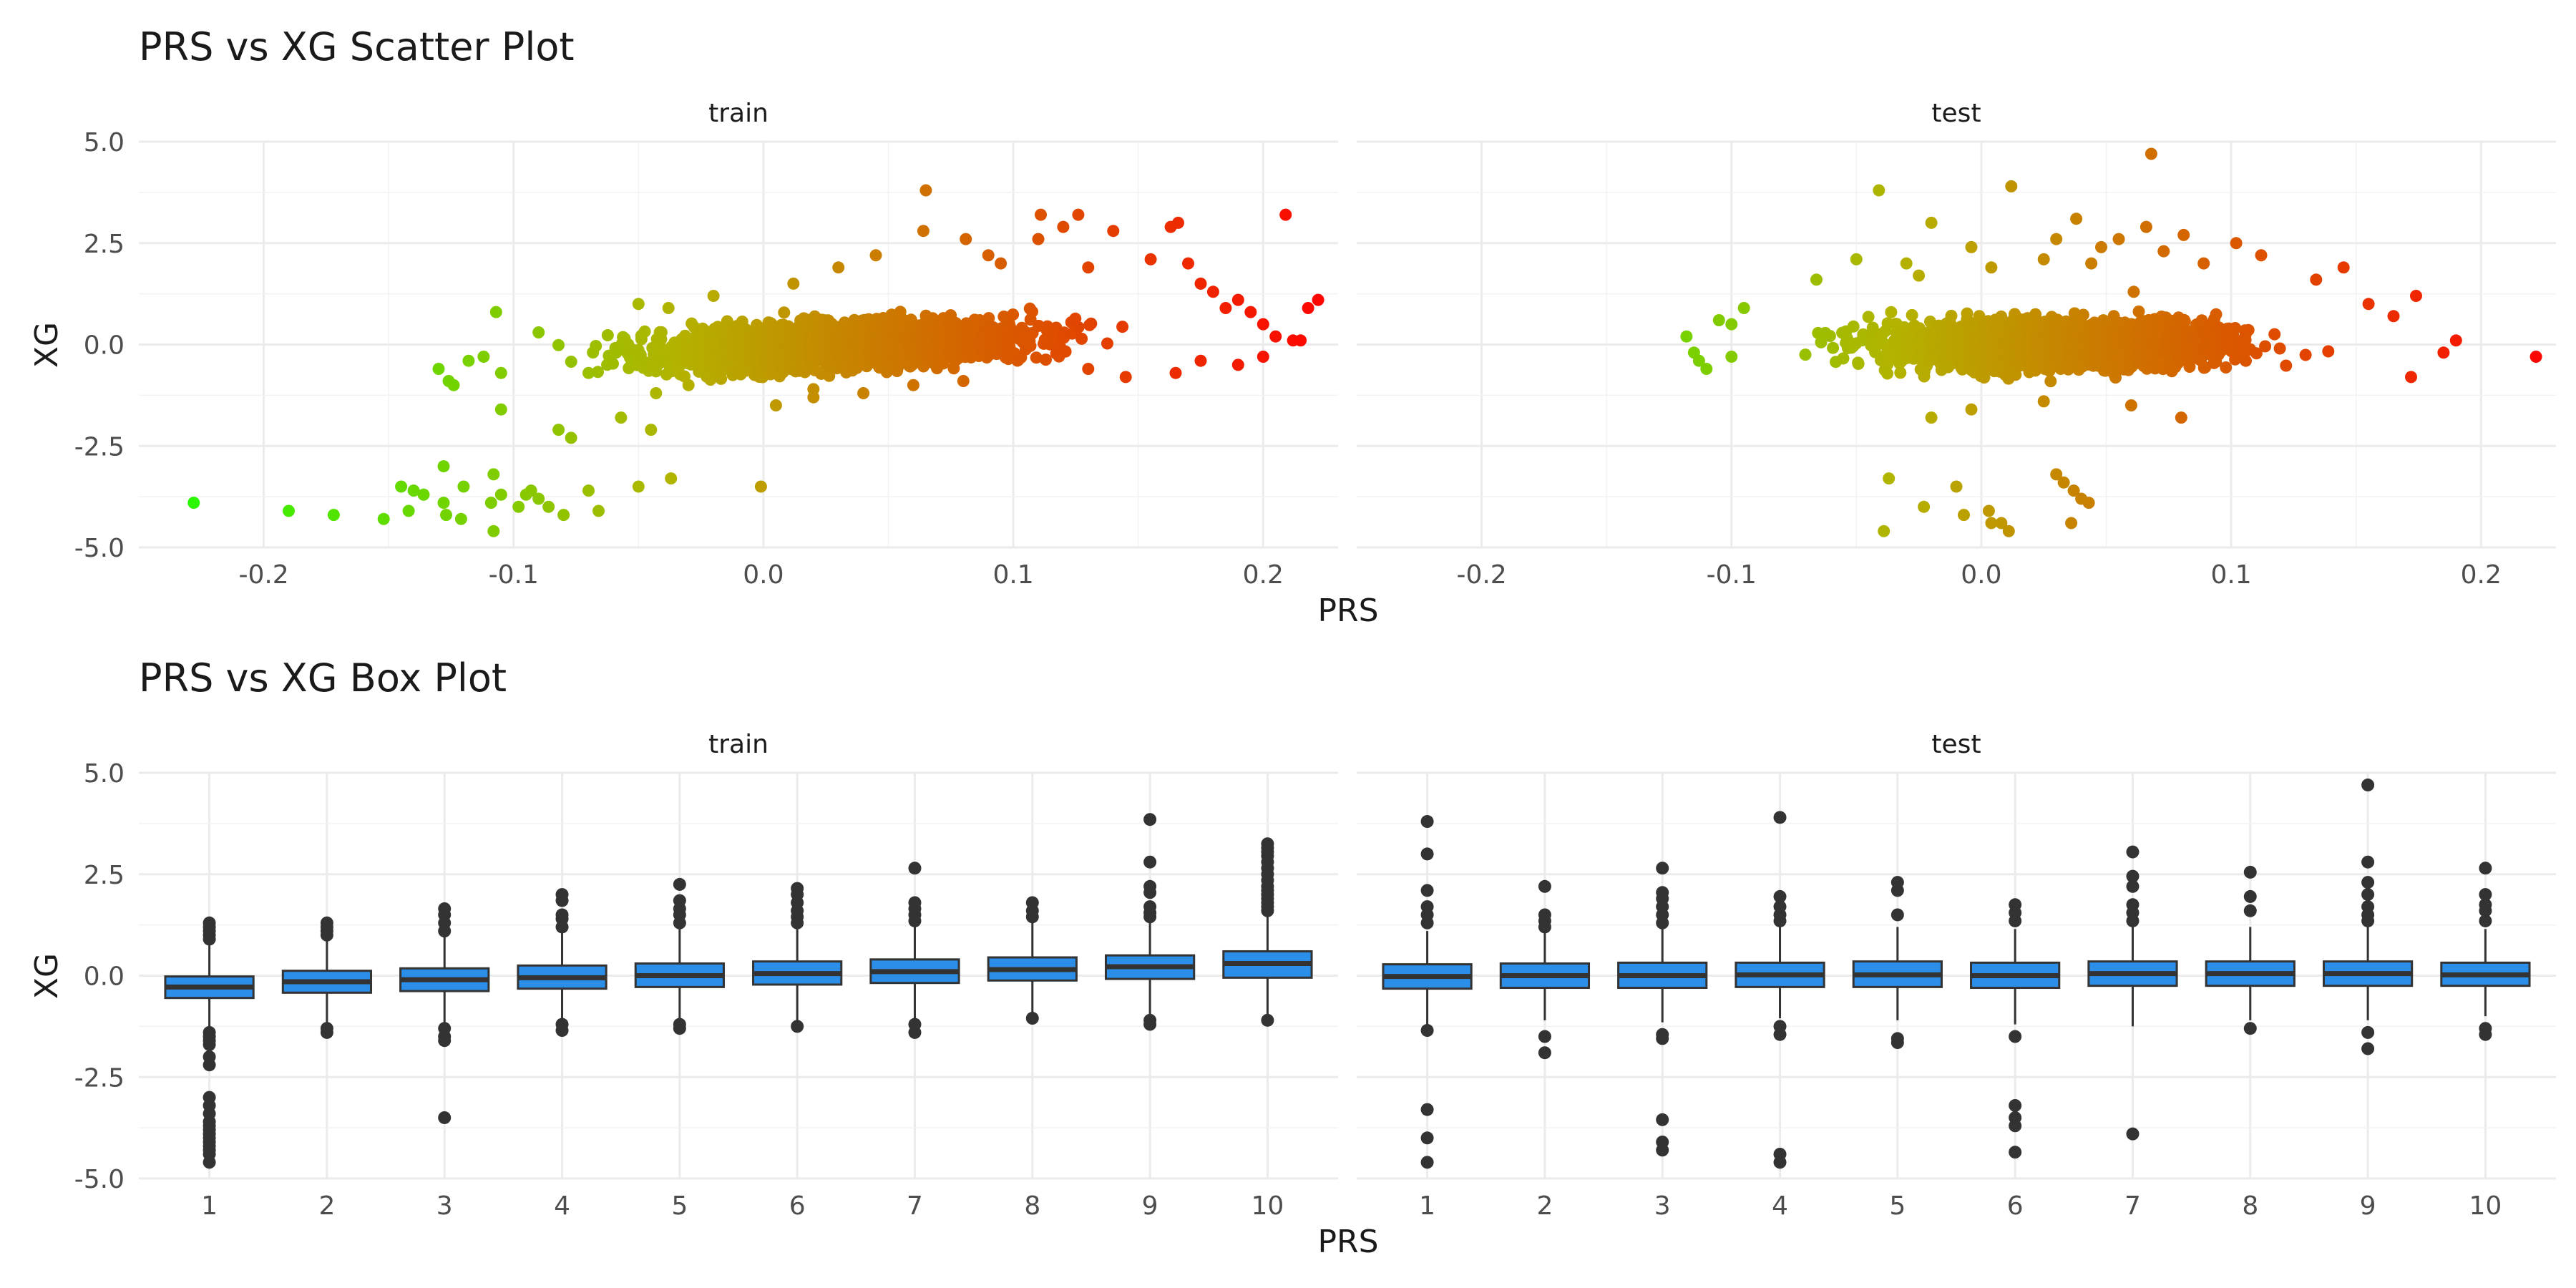  Describe the element at coordinates (104, 346) in the screenshot. I see `scatter-y-tick-label: 0.0` at that location.